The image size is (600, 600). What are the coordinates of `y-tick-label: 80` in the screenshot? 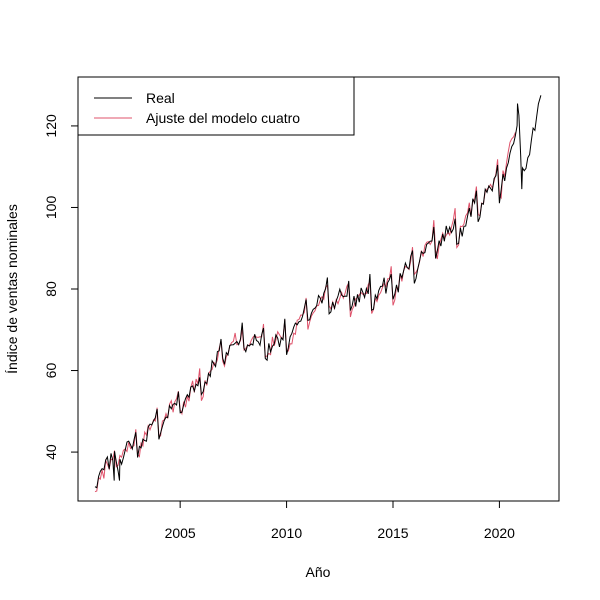 It's located at (51, 289).